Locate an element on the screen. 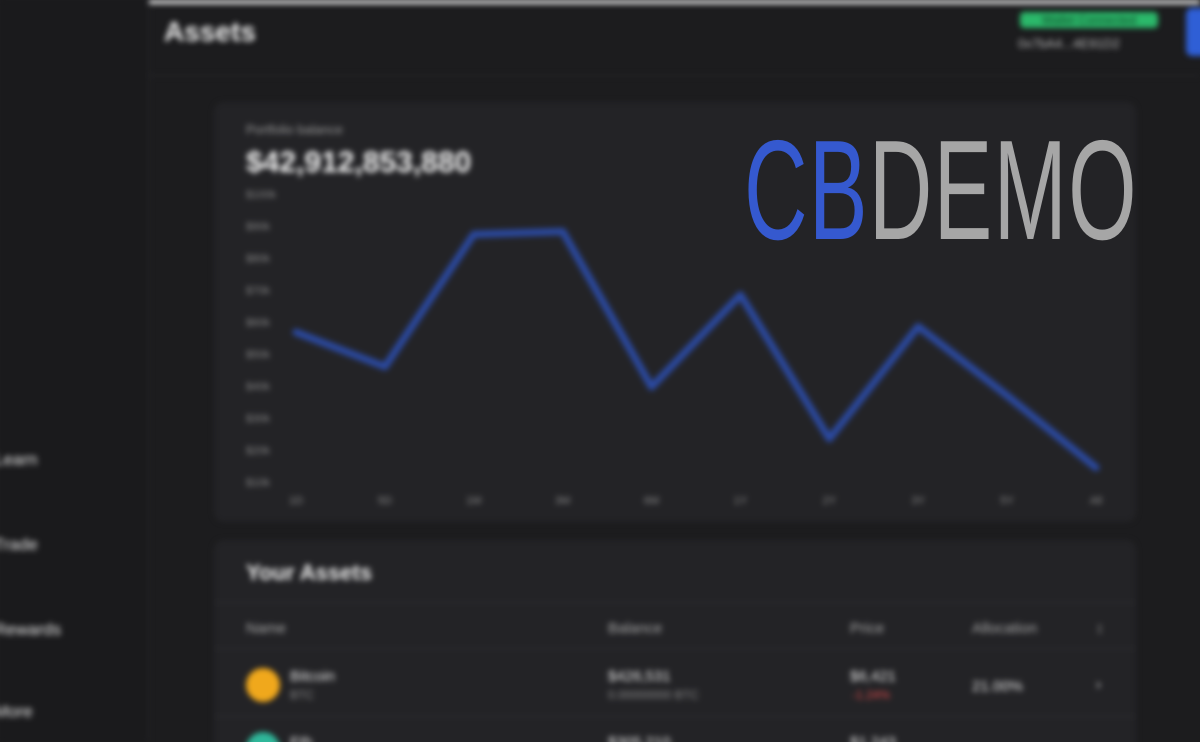 This screenshot has width=1200, height=742. column-header-price: Price is located at coordinates (867, 628).